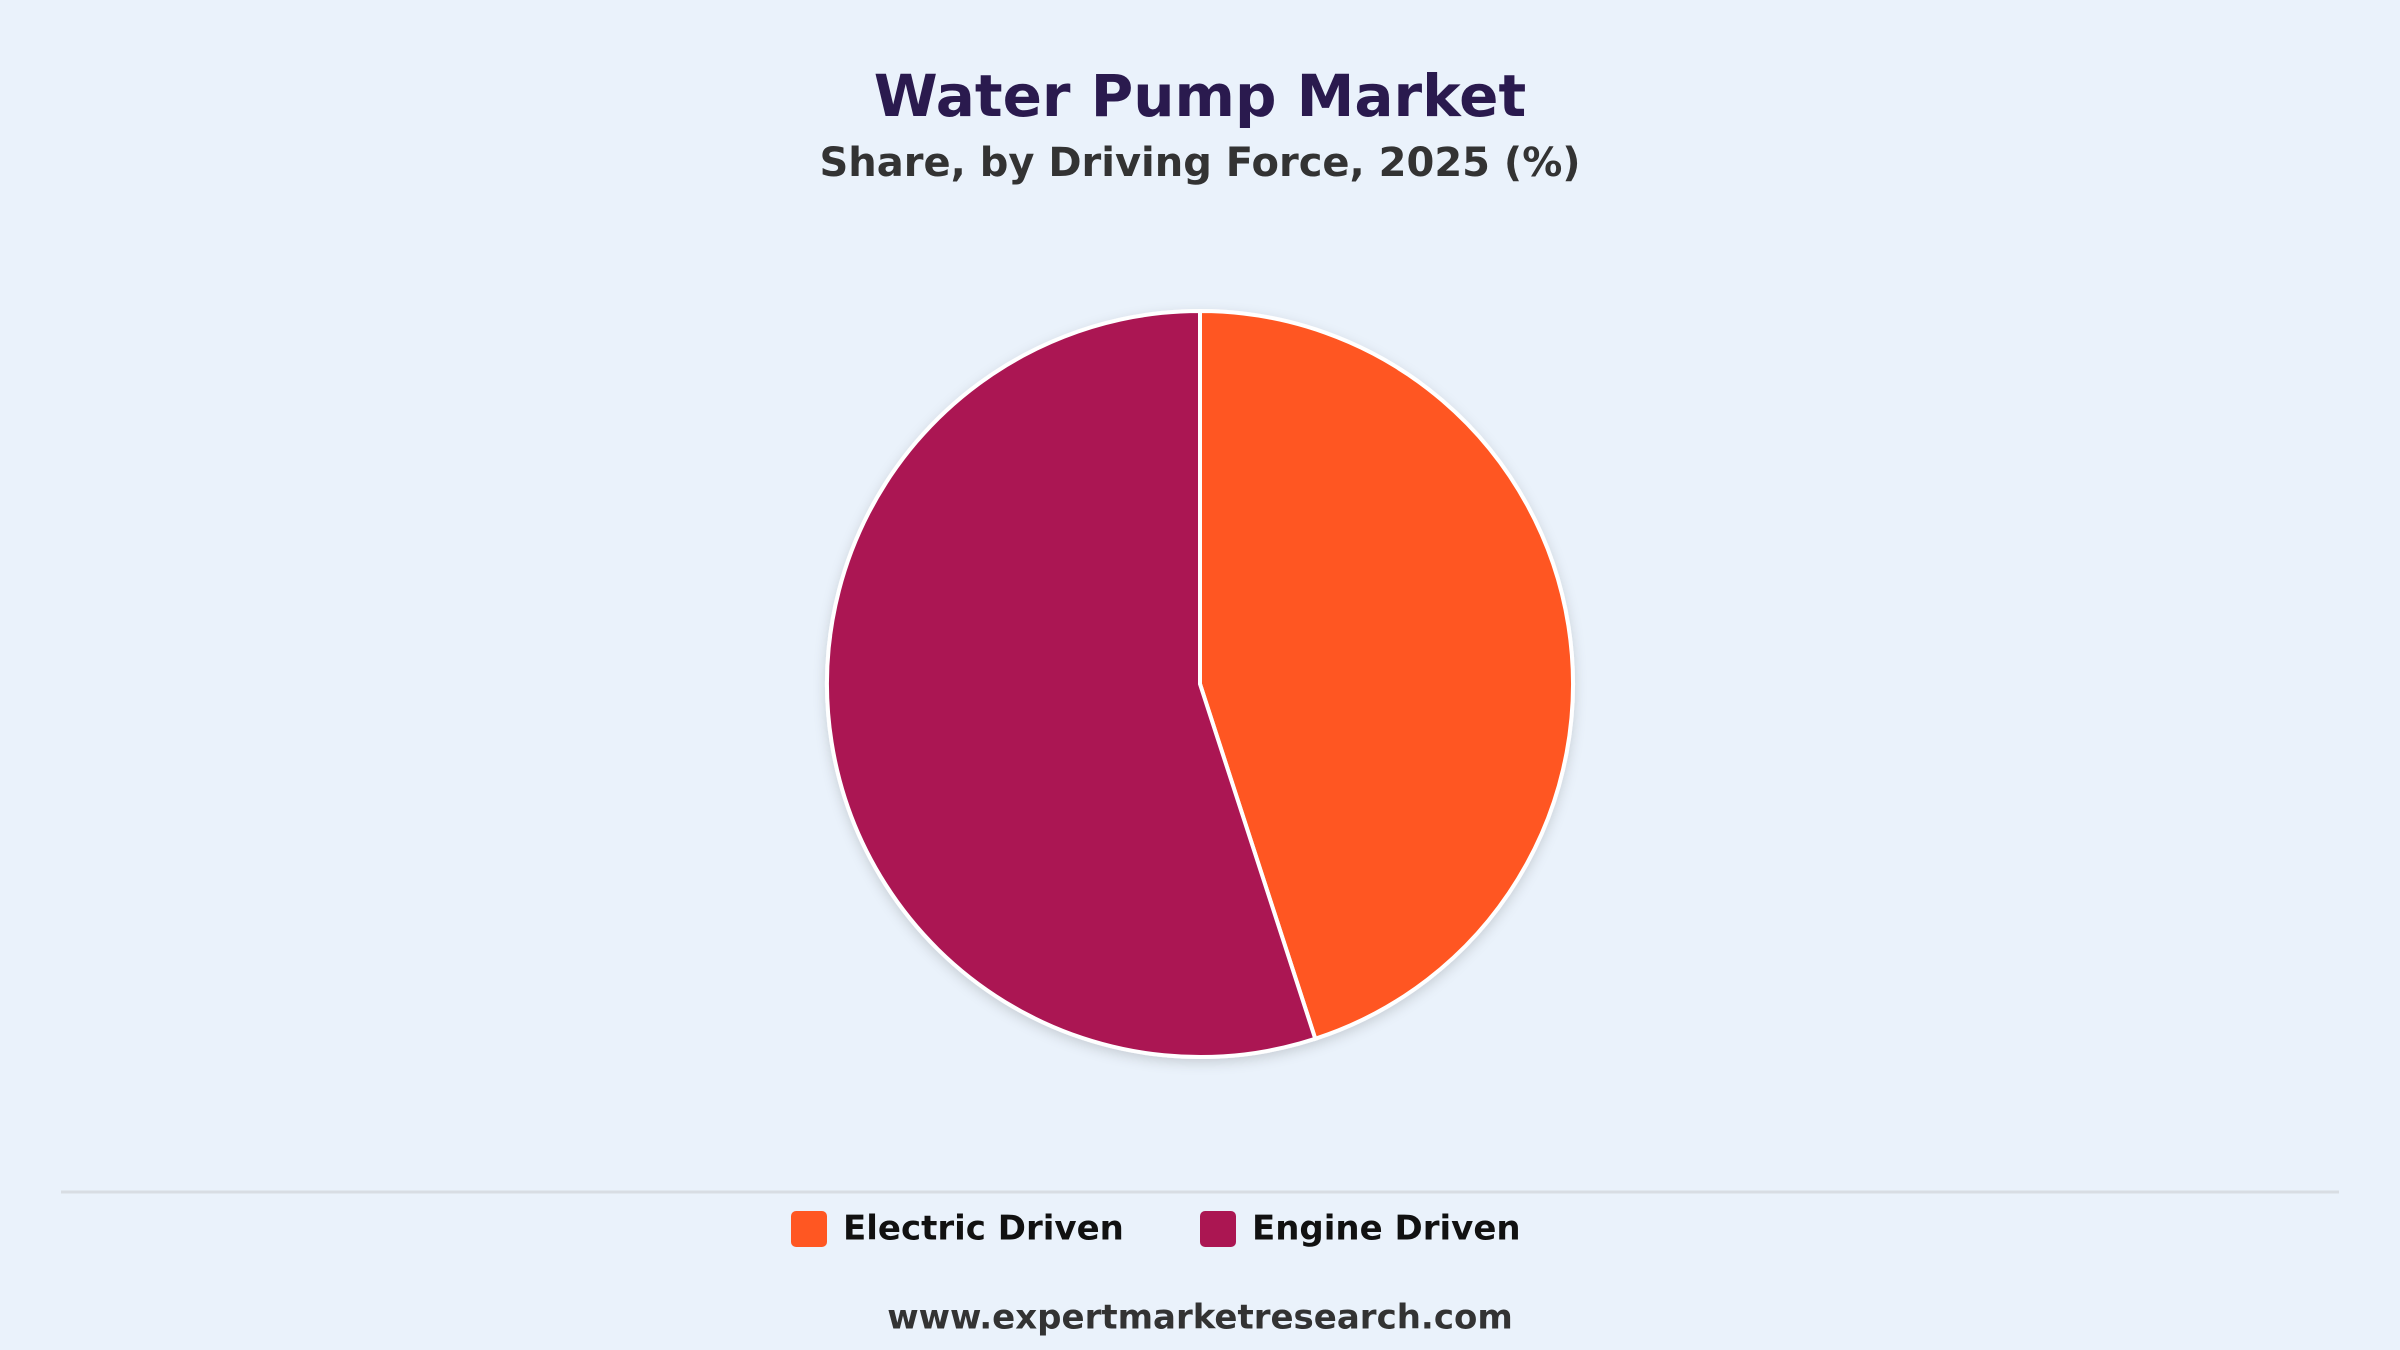 Image resolution: width=2400 pixels, height=1350 pixels. What do you see at coordinates (1156, 1229) in the screenshot?
I see `legend: Electric Driven Engine Driven` at bounding box center [1156, 1229].